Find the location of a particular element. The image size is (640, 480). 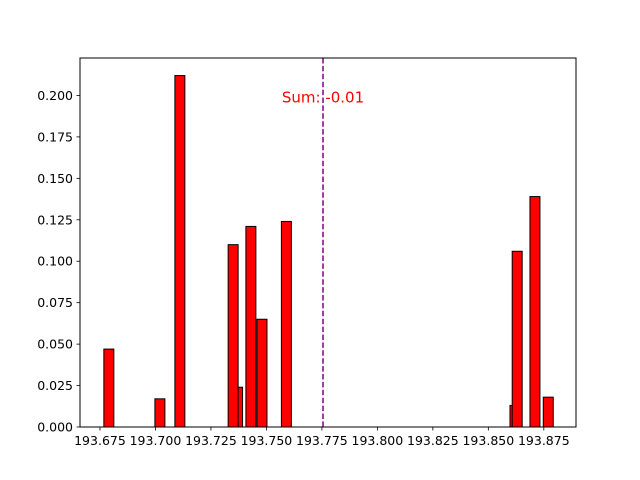

x-tick-label: 193.825 is located at coordinates (433, 440).